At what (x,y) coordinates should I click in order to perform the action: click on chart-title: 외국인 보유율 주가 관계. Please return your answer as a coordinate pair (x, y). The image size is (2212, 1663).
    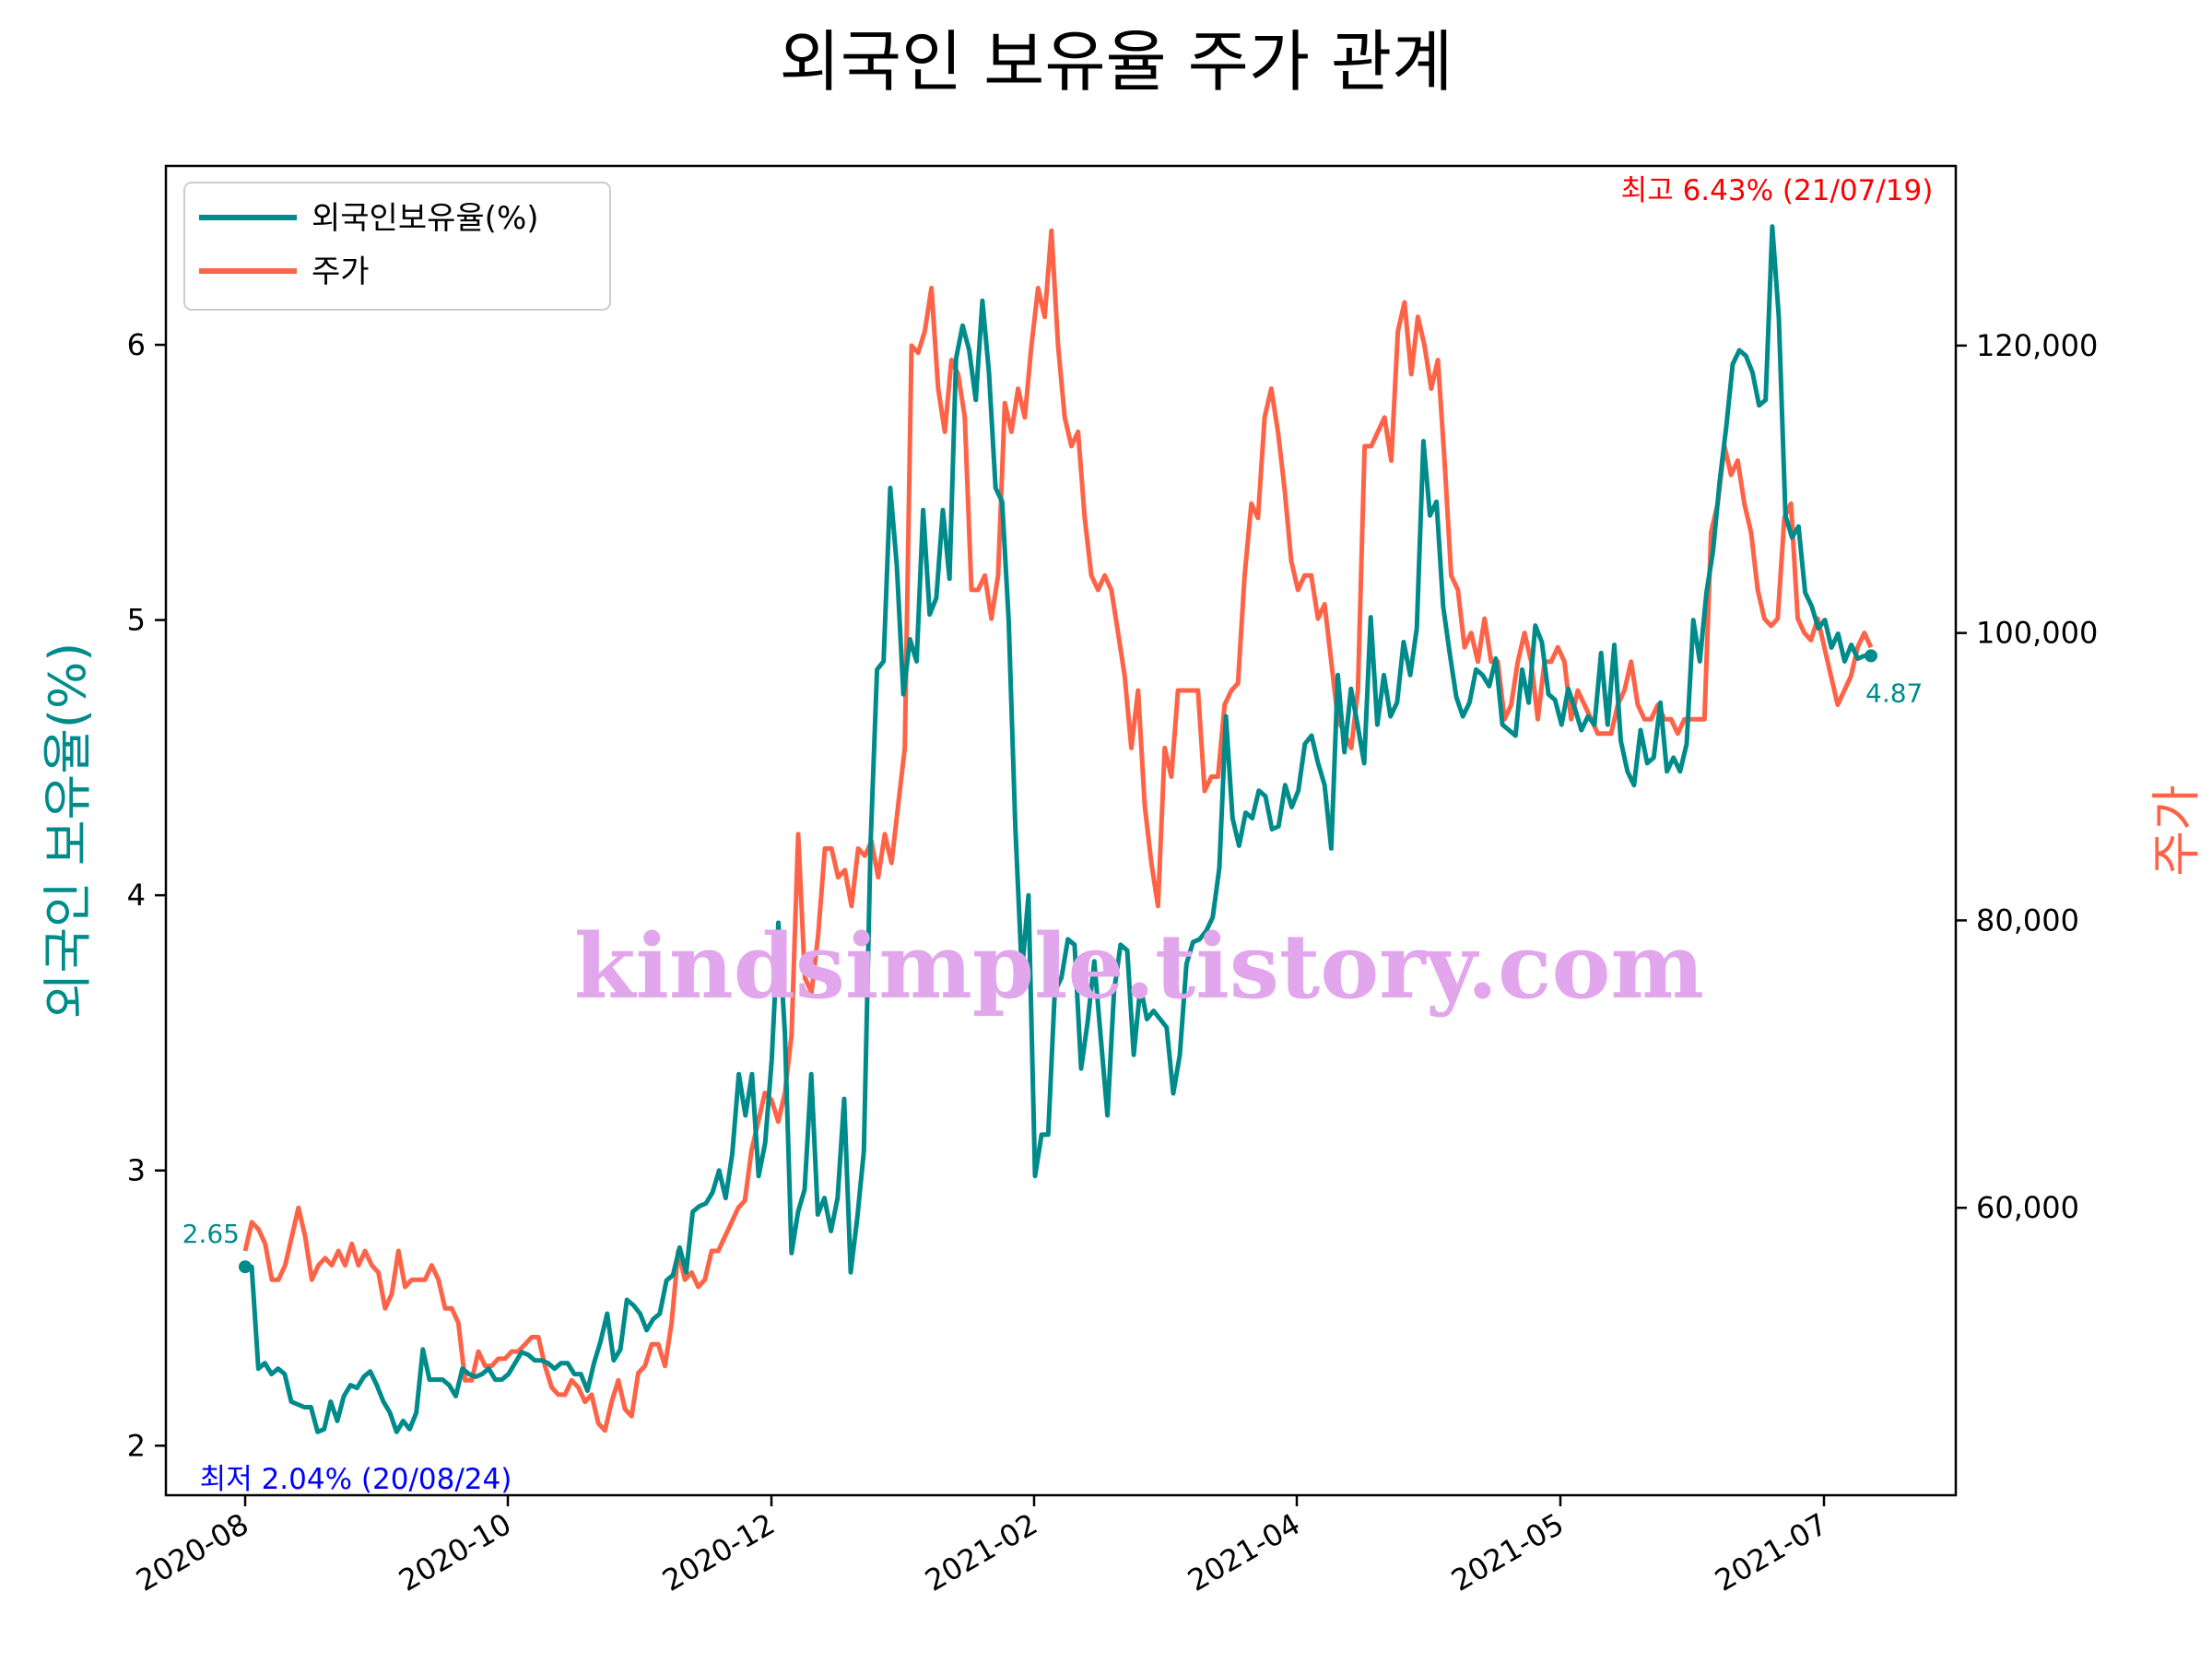
    Looking at the image, I should click on (1116, 61).